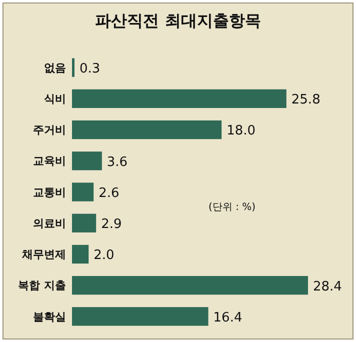 The height and width of the screenshot is (342, 356). Describe the element at coordinates (104, 256) in the screenshot. I see `data-label: 2.0` at that location.